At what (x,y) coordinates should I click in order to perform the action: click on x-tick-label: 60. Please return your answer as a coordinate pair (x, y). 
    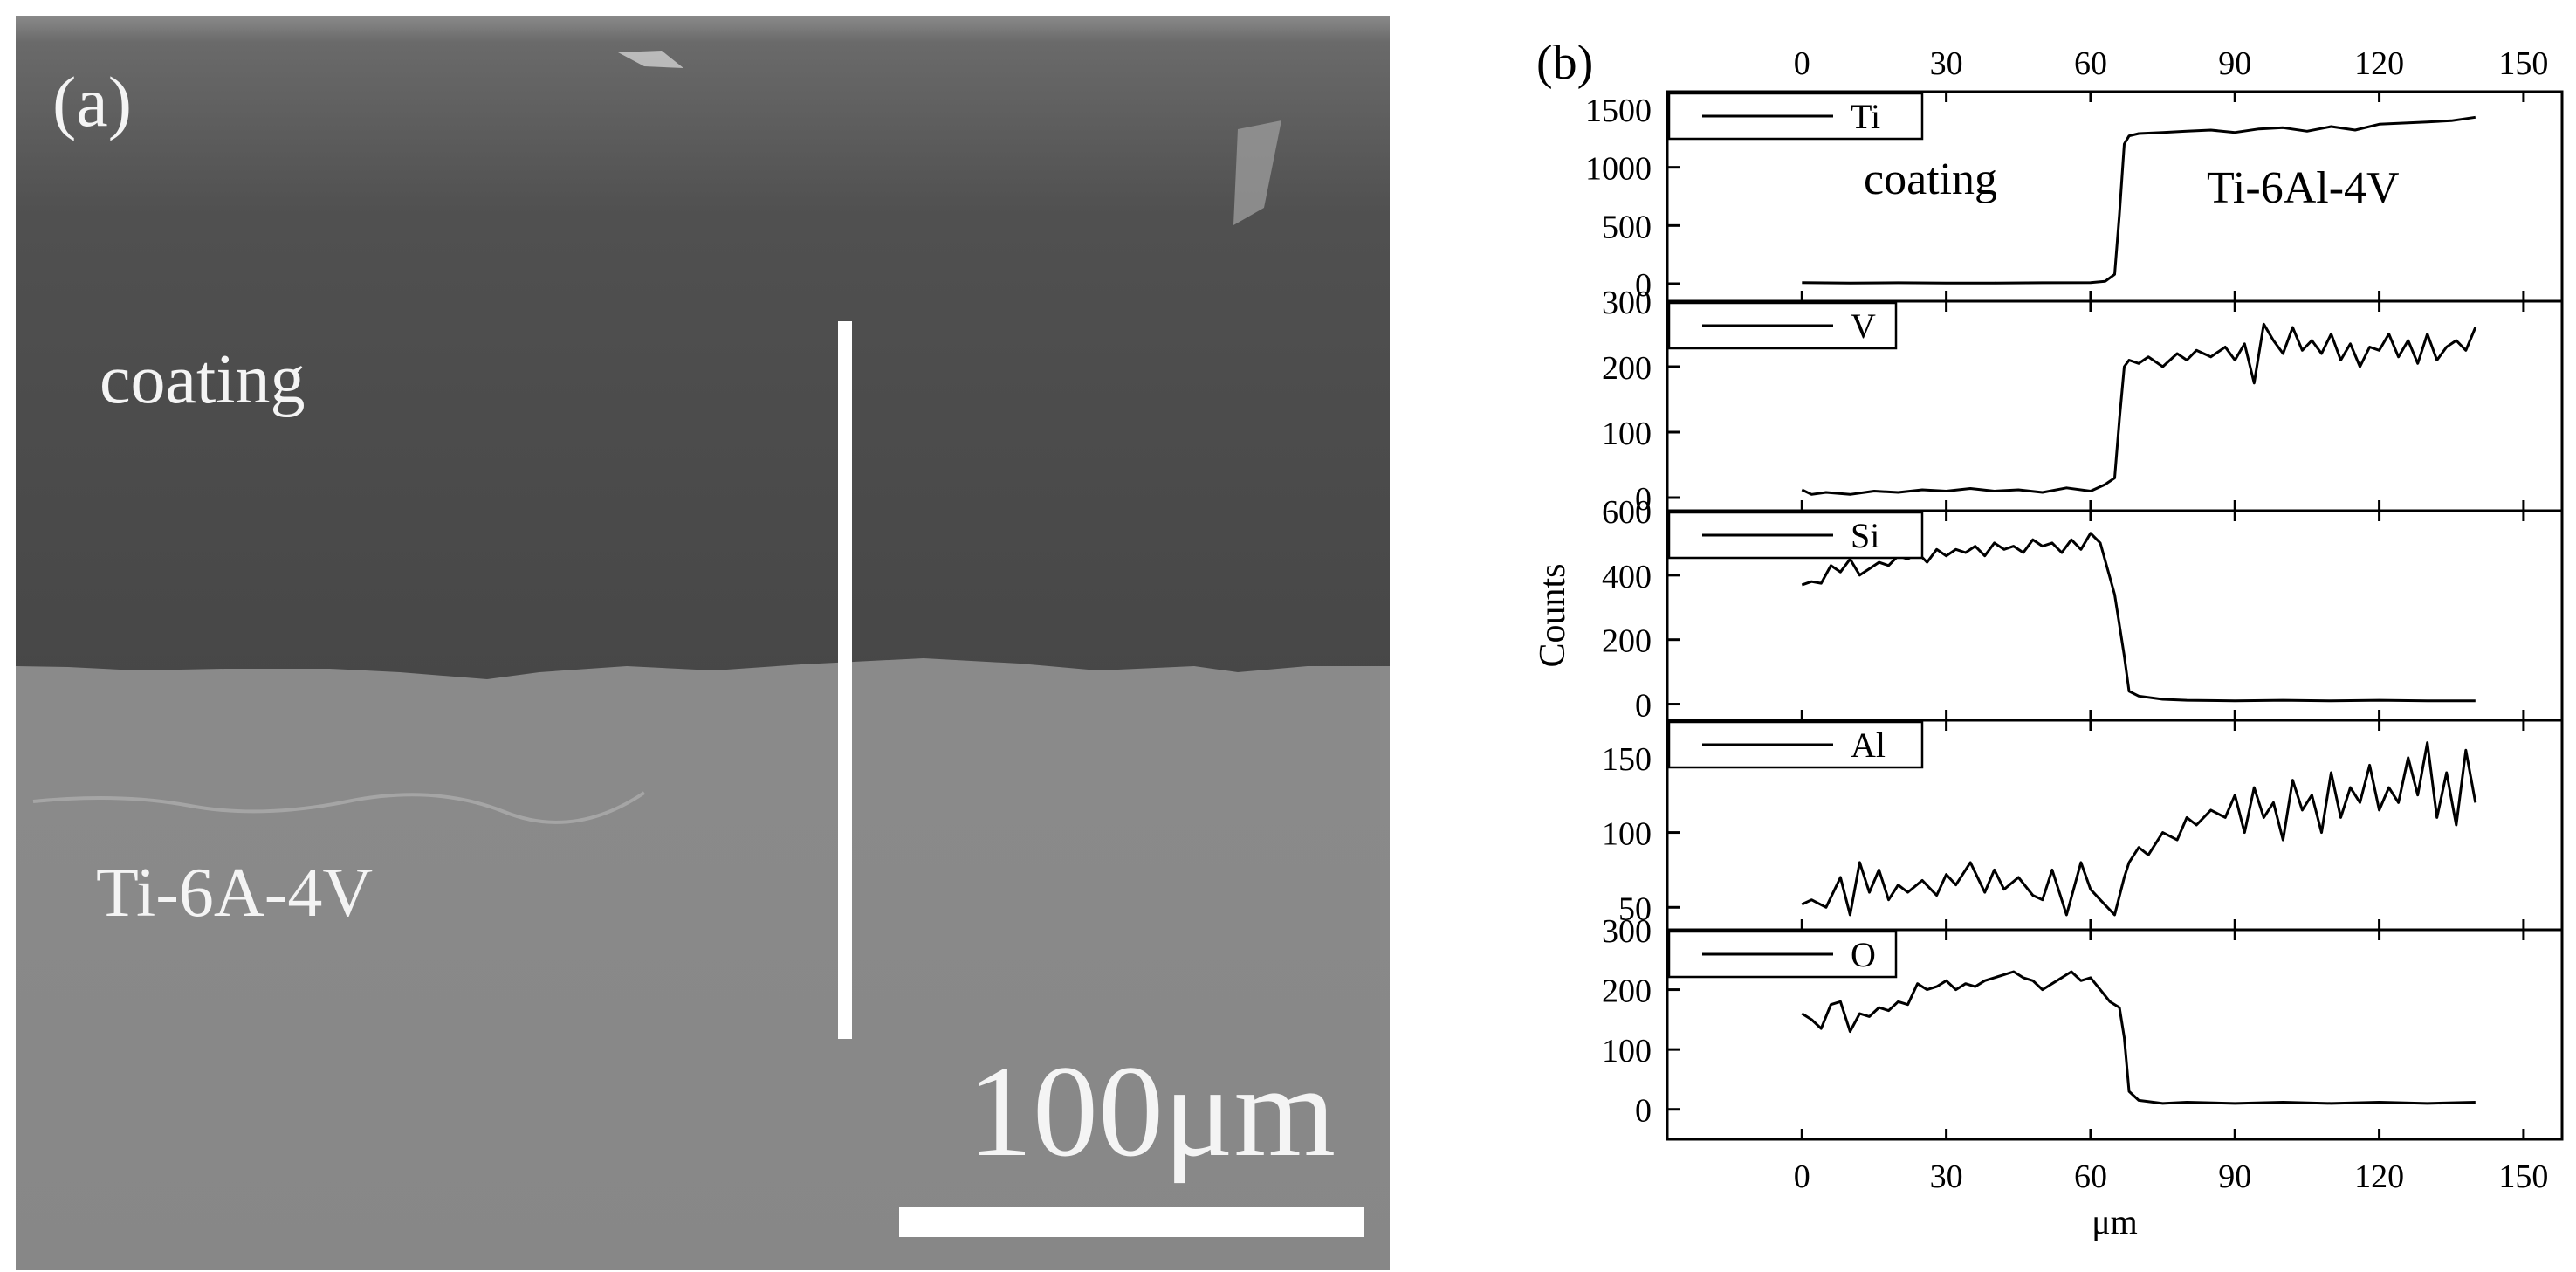
    Looking at the image, I should click on (2090, 1177).